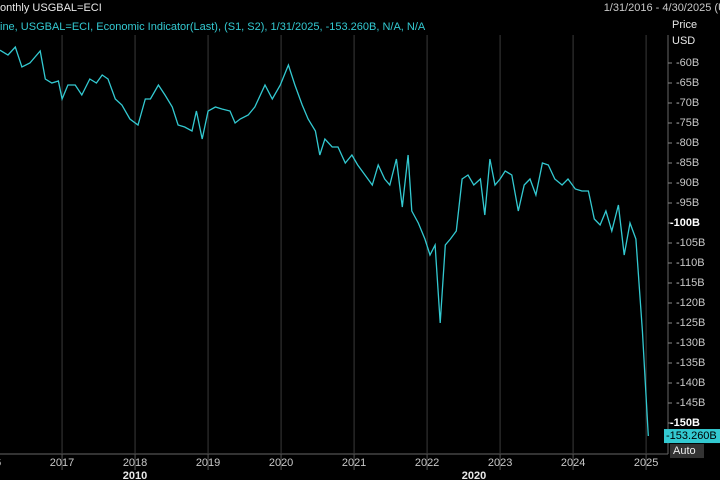 This screenshot has width=720, height=480. What do you see at coordinates (687, 163) in the screenshot?
I see `y-tick-label: -85B` at bounding box center [687, 163].